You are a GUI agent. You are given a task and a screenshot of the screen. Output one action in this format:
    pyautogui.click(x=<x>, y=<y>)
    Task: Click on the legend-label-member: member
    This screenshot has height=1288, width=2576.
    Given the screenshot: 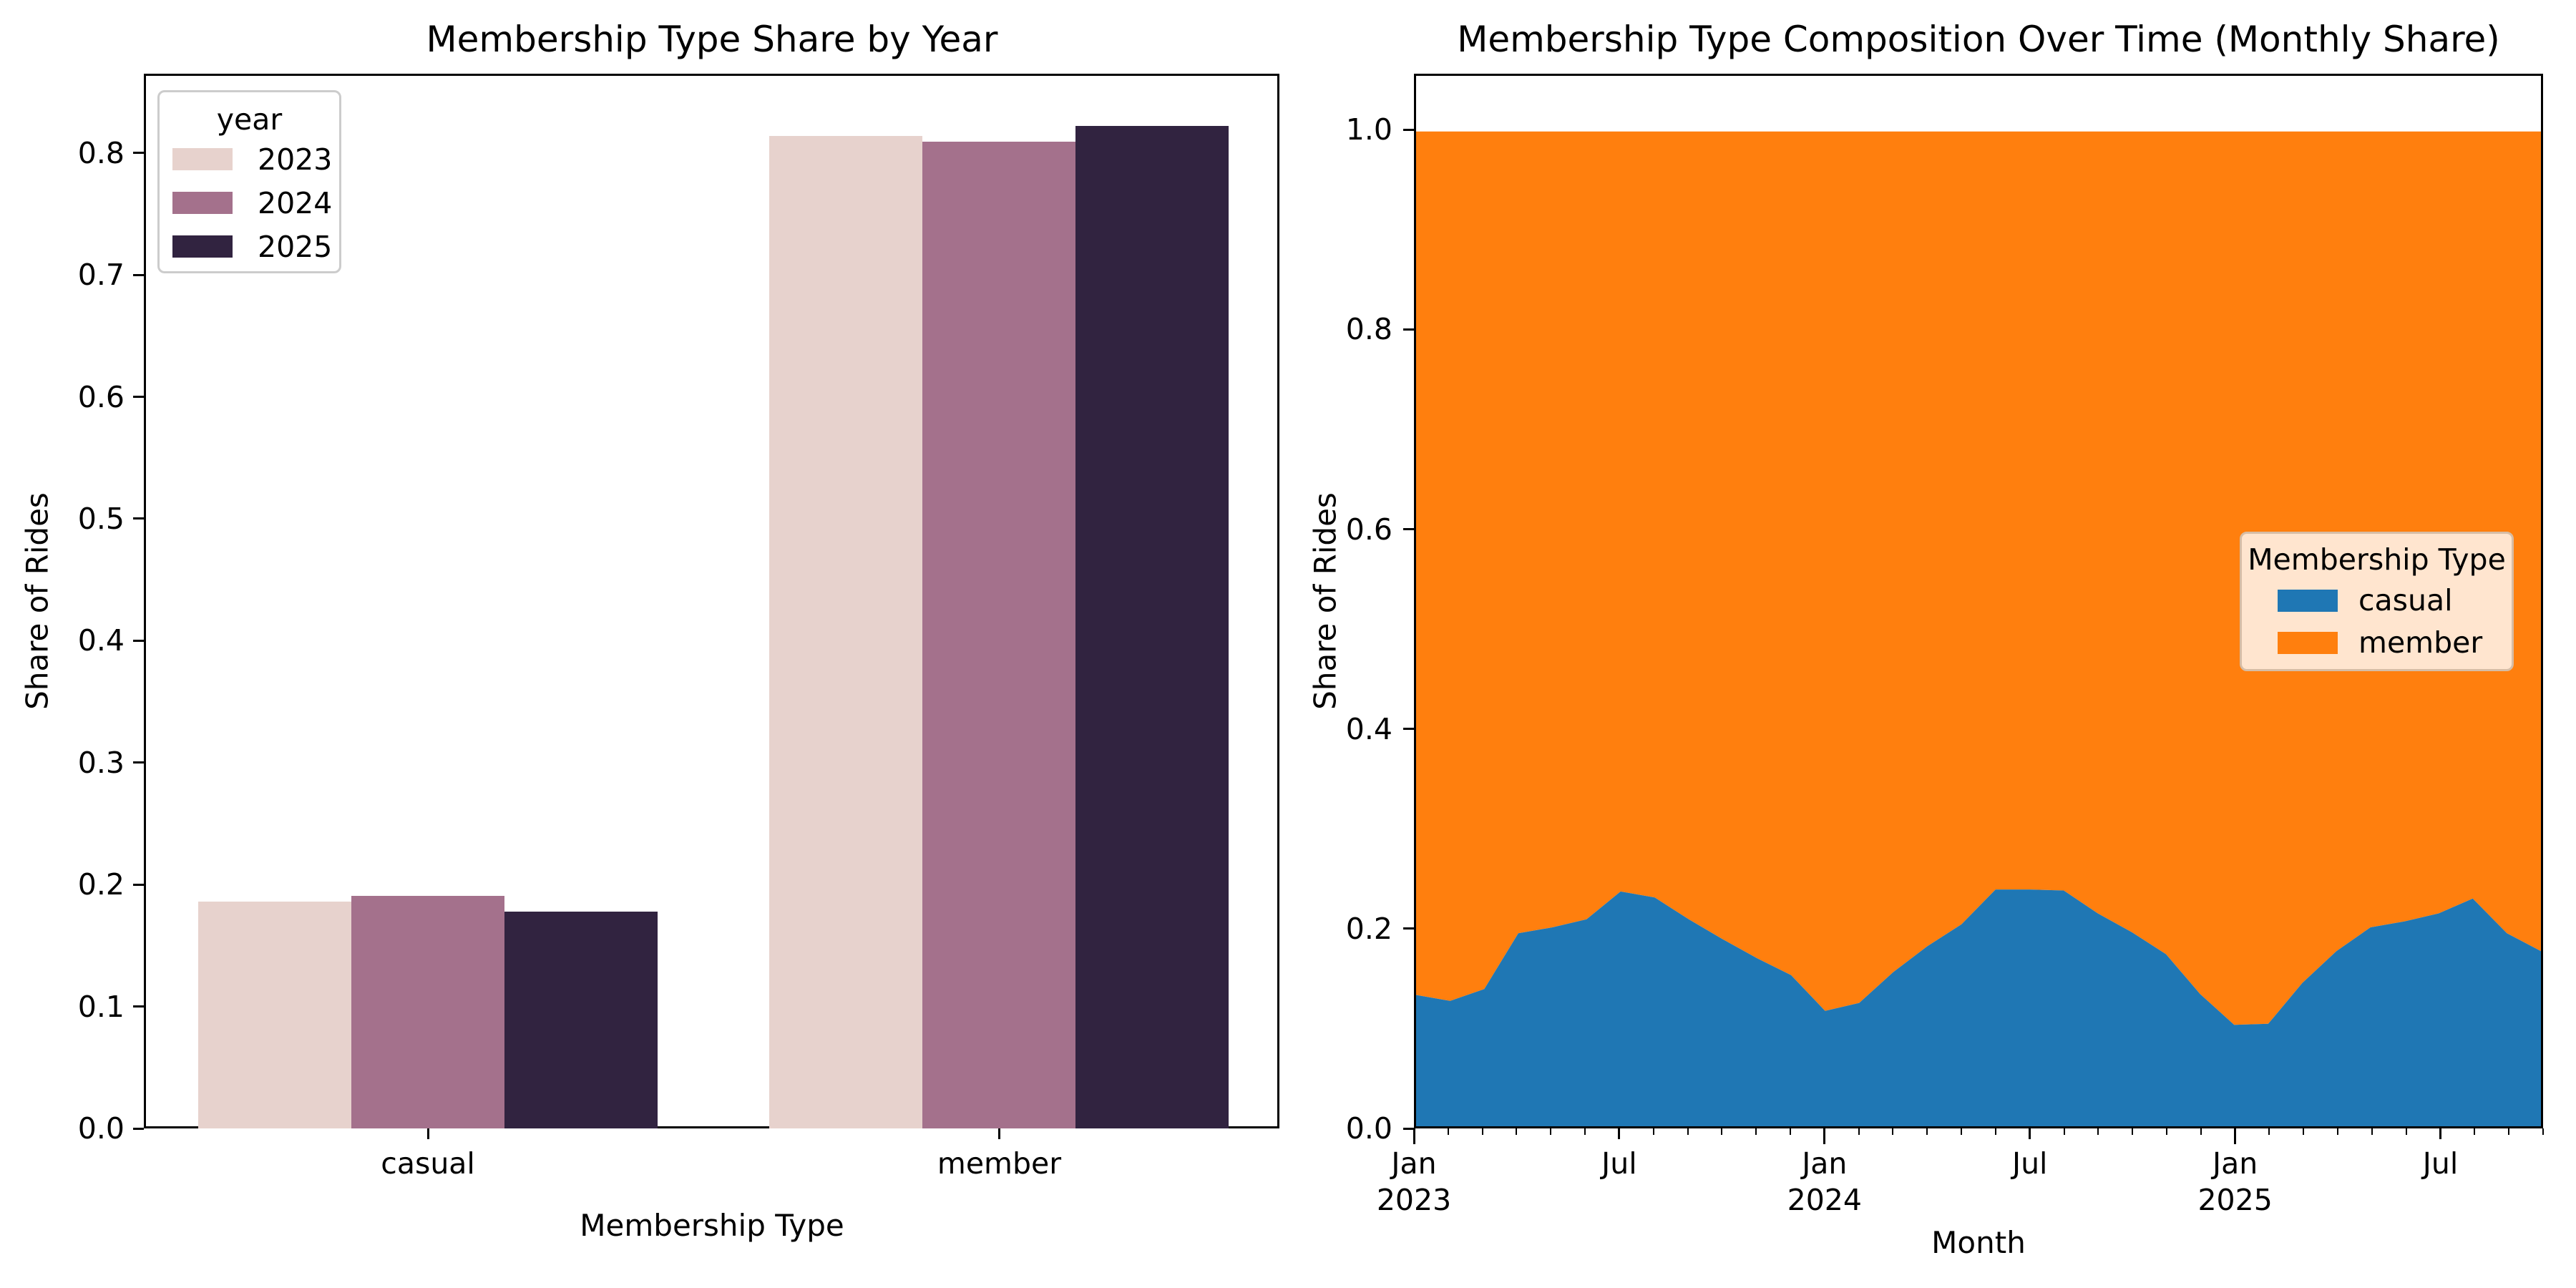 What is the action you would take?
    pyautogui.click(x=2420, y=642)
    